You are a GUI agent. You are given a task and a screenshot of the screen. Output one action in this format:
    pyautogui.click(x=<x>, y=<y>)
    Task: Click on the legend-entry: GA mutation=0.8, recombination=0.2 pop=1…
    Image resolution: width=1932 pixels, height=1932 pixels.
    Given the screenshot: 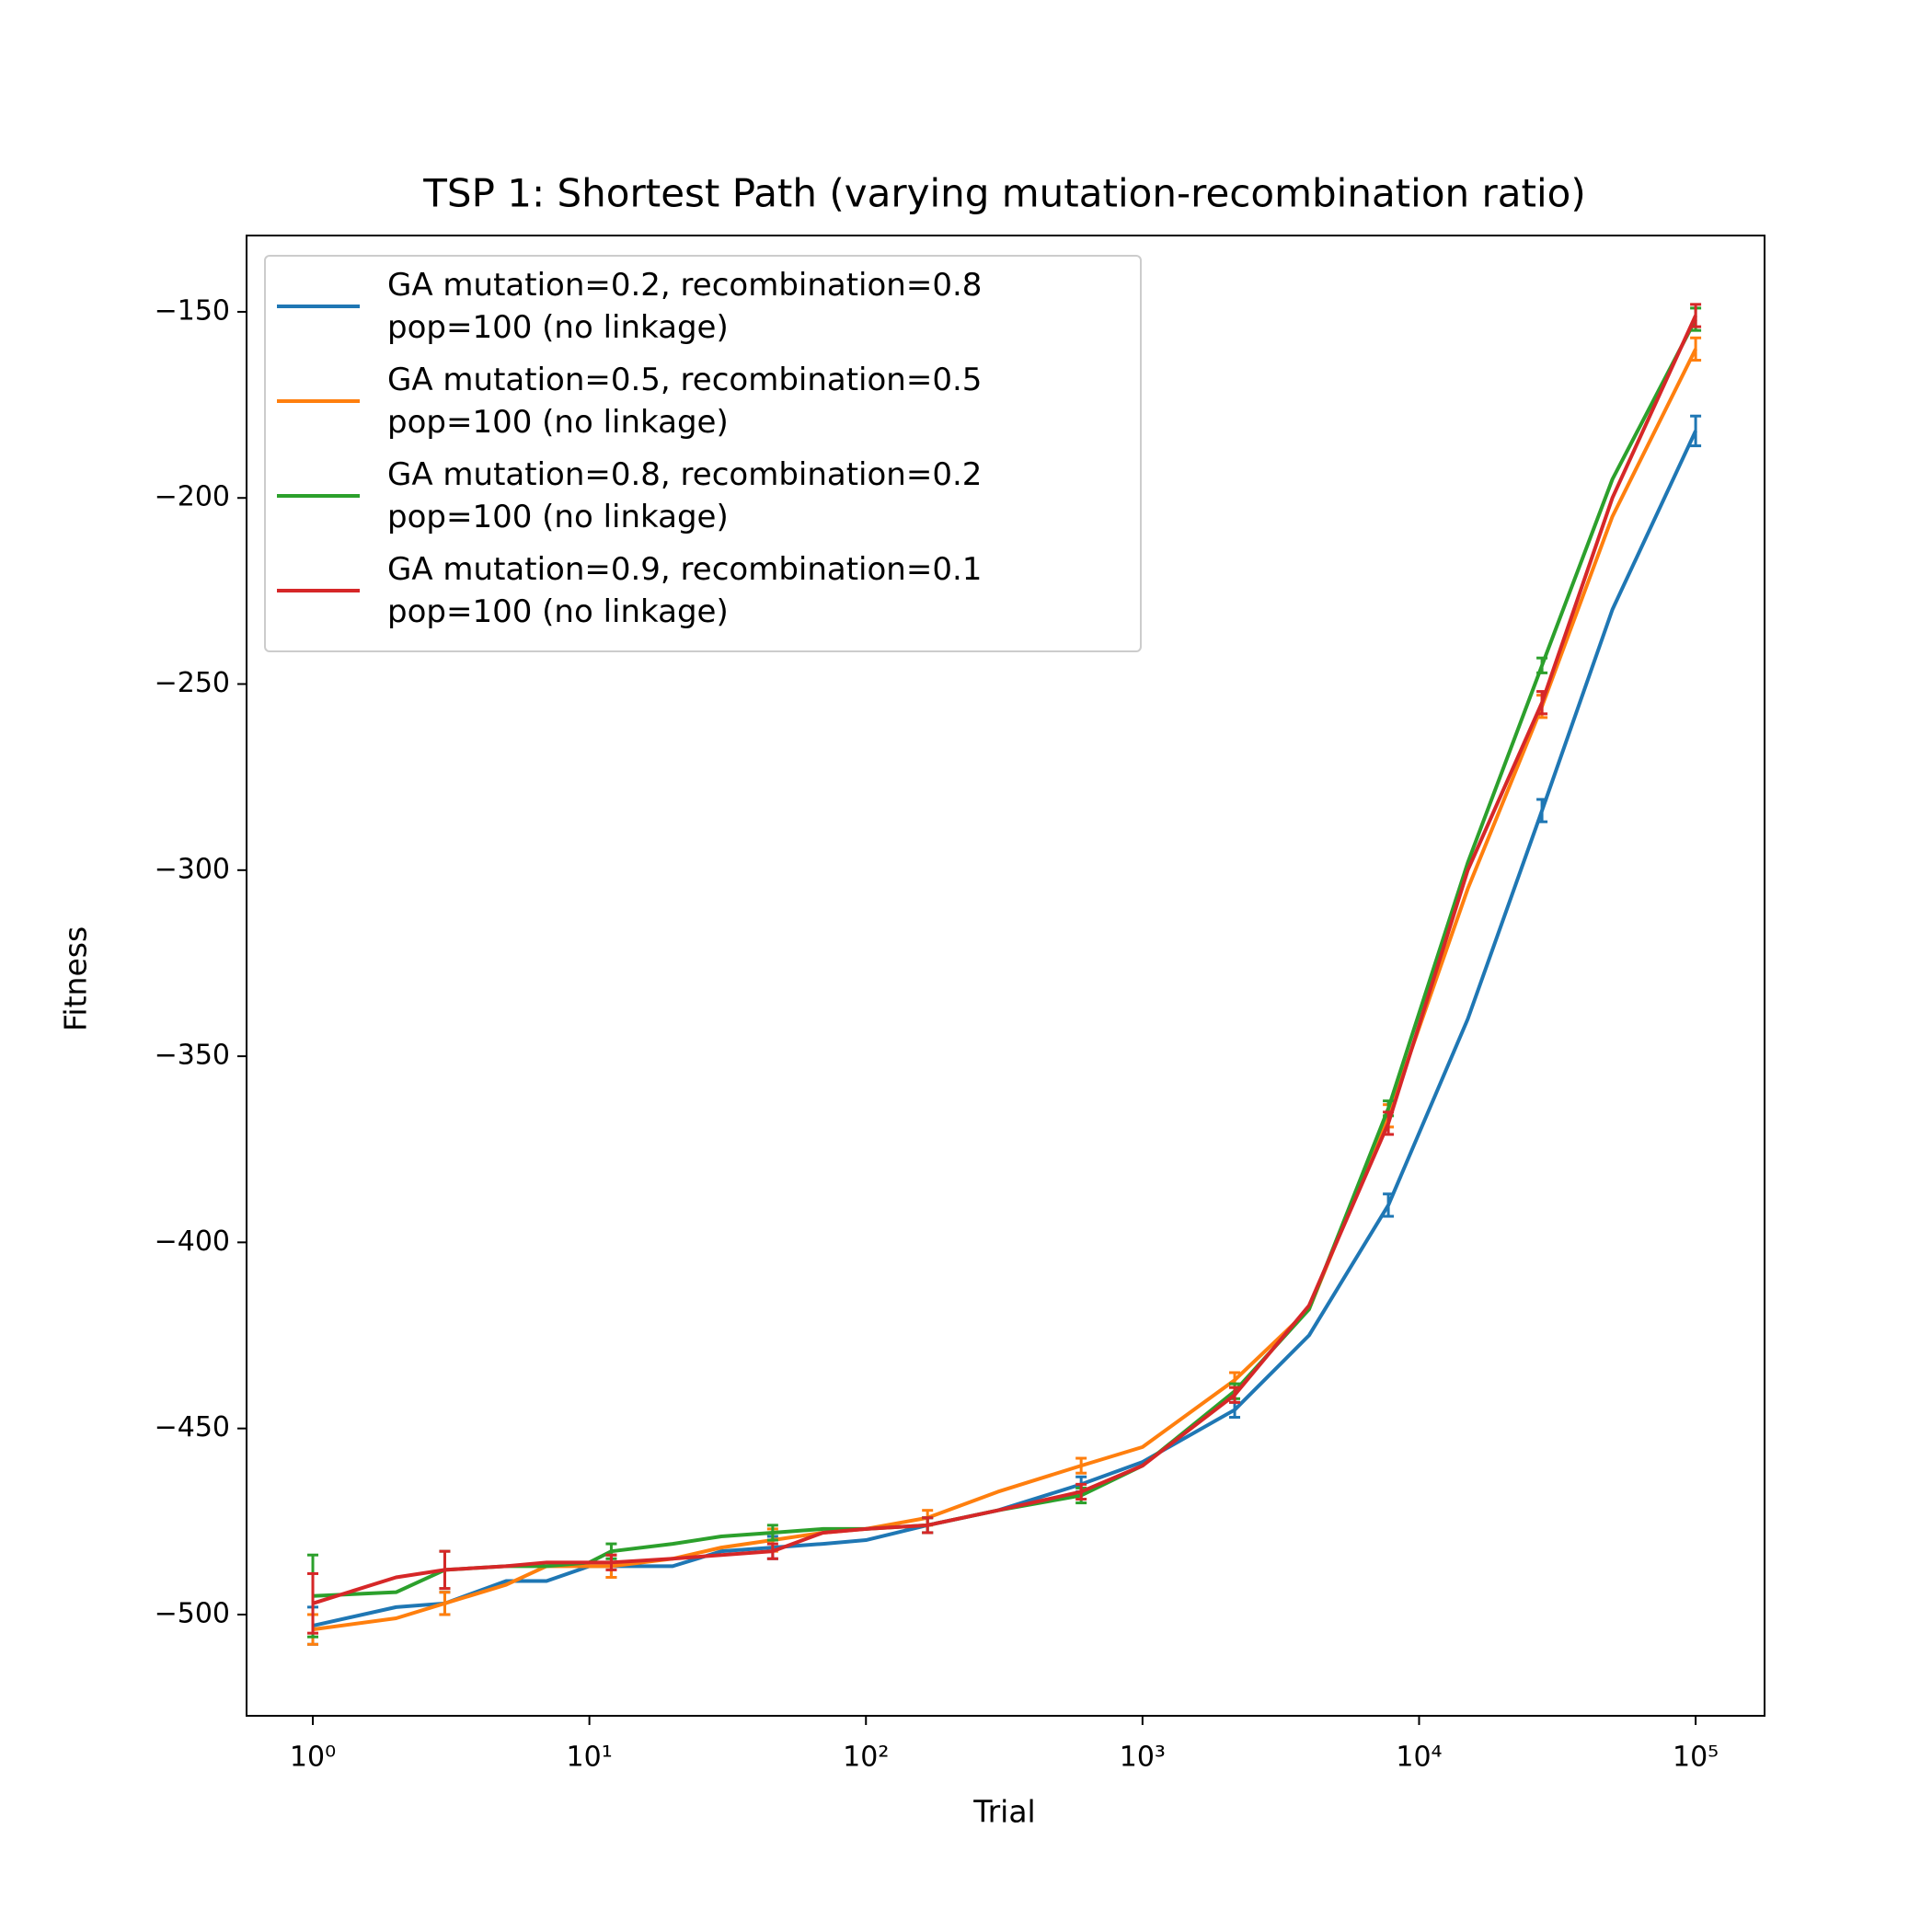 What is the action you would take?
    pyautogui.click(x=703, y=496)
    